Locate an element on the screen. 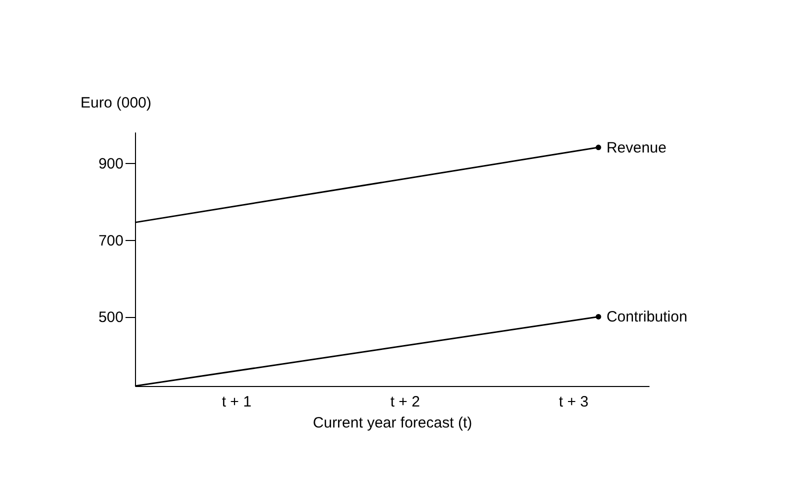 This screenshot has width=811, height=500. x-axis-title: Current year forecast (t) is located at coordinates (392, 423).